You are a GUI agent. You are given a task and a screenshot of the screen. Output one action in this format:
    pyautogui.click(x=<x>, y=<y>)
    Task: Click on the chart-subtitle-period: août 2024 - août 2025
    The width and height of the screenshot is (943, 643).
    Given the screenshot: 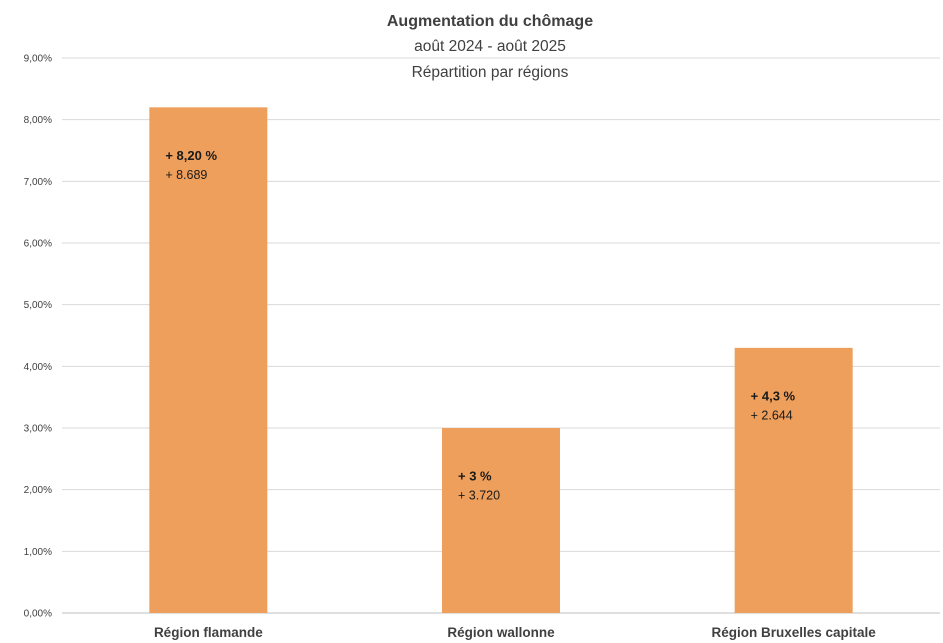 What is the action you would take?
    pyautogui.click(x=490, y=46)
    